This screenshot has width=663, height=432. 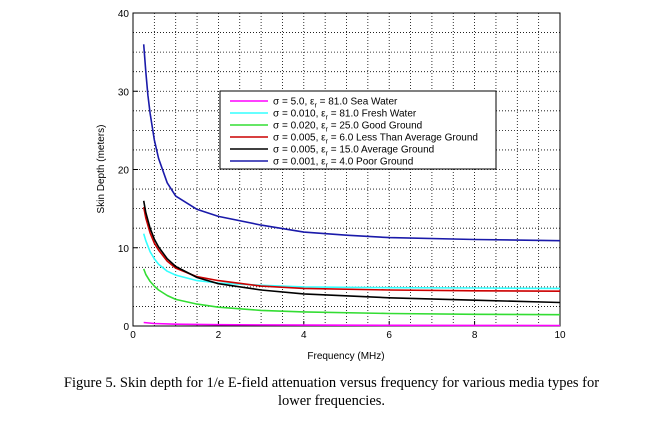 What do you see at coordinates (304, 335) in the screenshot?
I see `x-tick-label: 4` at bounding box center [304, 335].